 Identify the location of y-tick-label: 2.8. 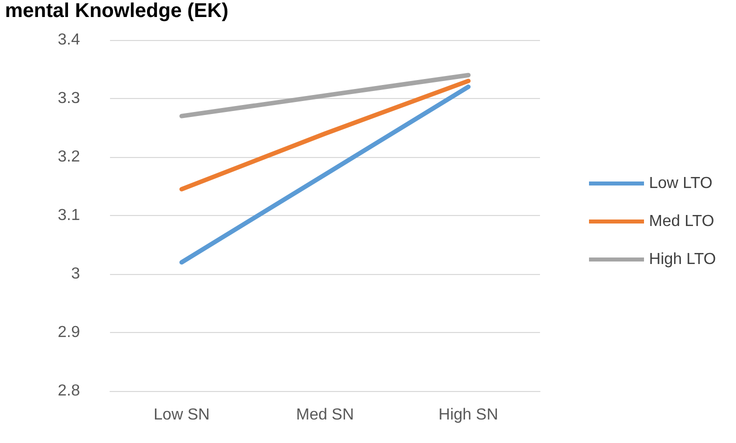
(69, 391).